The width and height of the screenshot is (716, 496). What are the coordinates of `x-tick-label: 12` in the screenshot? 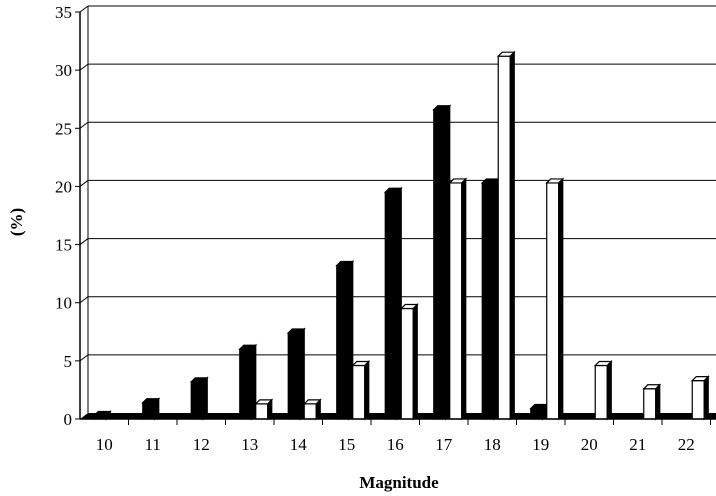 It's located at (201, 444).